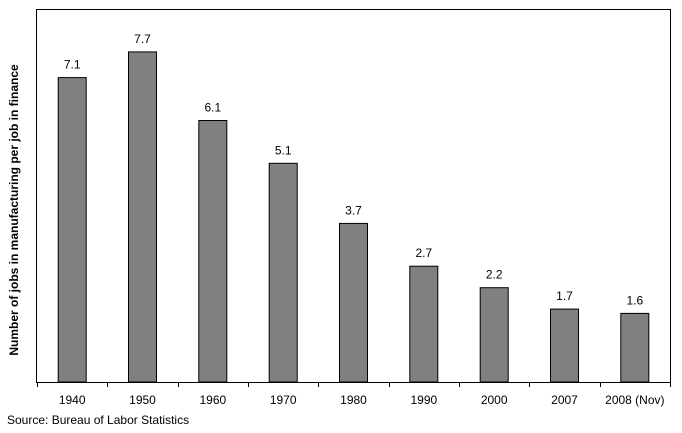 This screenshot has height=433, width=682. Describe the element at coordinates (353, 210) in the screenshot. I see `value-label: 3.7` at that location.